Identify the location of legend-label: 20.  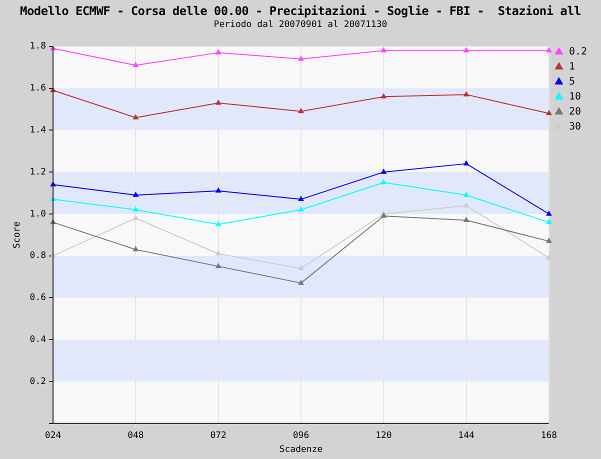
(574, 112).